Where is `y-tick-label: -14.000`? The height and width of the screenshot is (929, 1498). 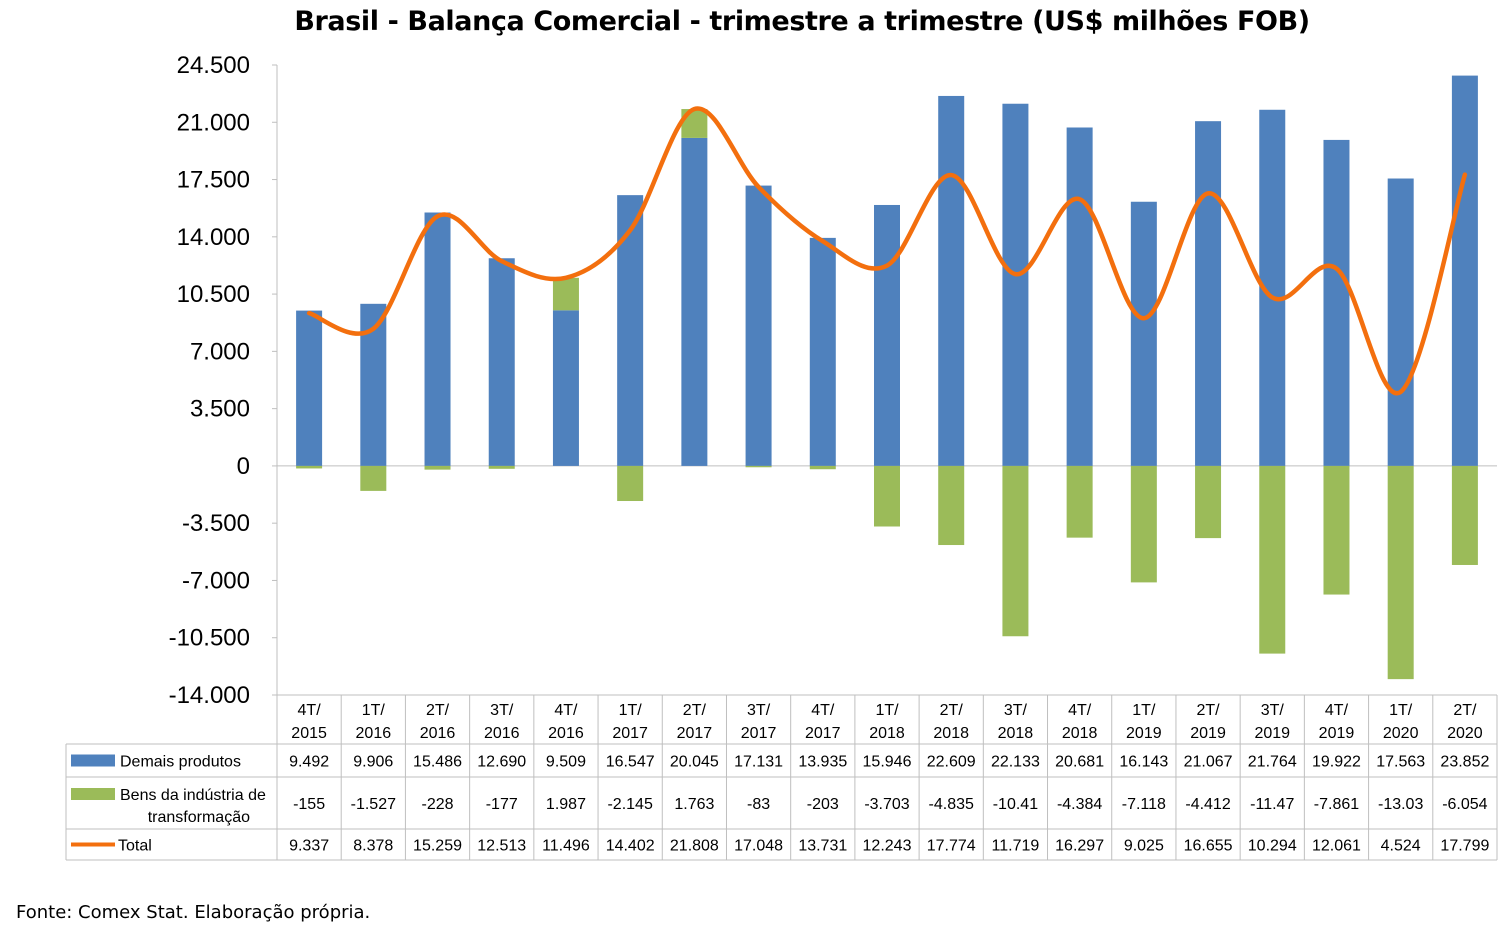
y-tick-label: -14.000 is located at coordinates (209, 695).